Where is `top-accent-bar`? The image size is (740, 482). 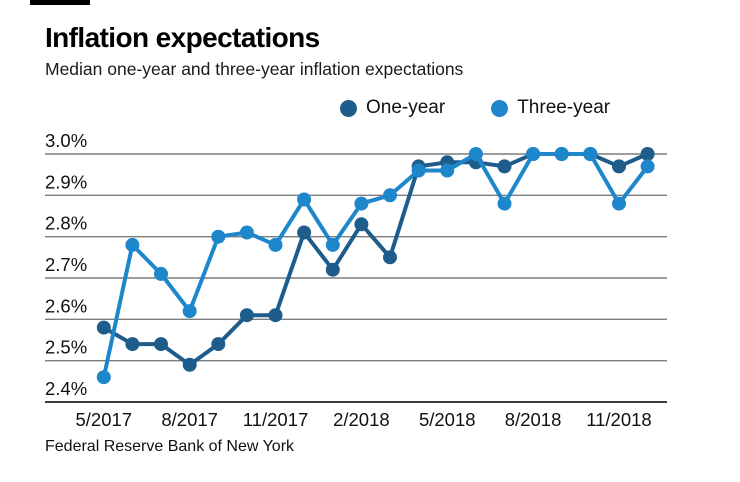
top-accent-bar is located at coordinates (60, 2).